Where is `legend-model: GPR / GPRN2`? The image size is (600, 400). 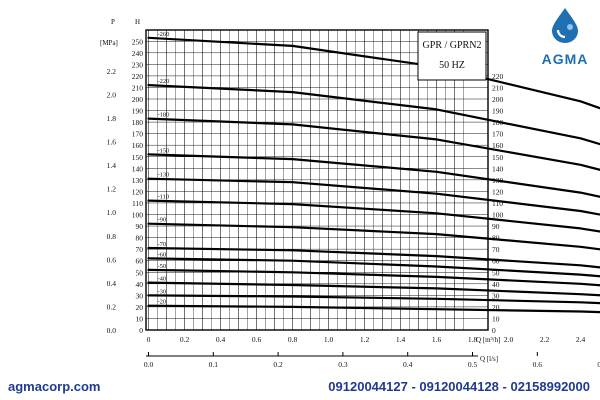
legend-model: GPR / GPRN2 is located at coordinates (452, 45).